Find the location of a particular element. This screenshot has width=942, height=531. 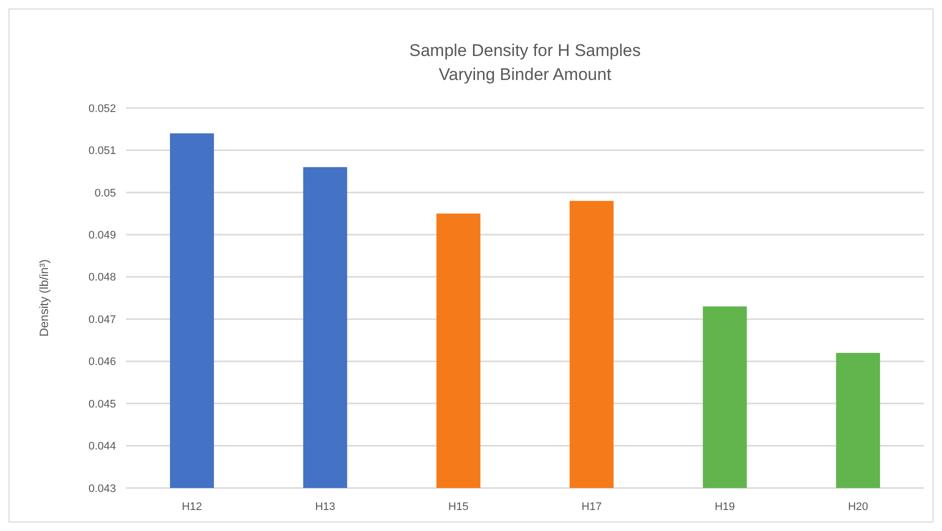

chart-title: Sample Density for H Samples is located at coordinates (525, 50).